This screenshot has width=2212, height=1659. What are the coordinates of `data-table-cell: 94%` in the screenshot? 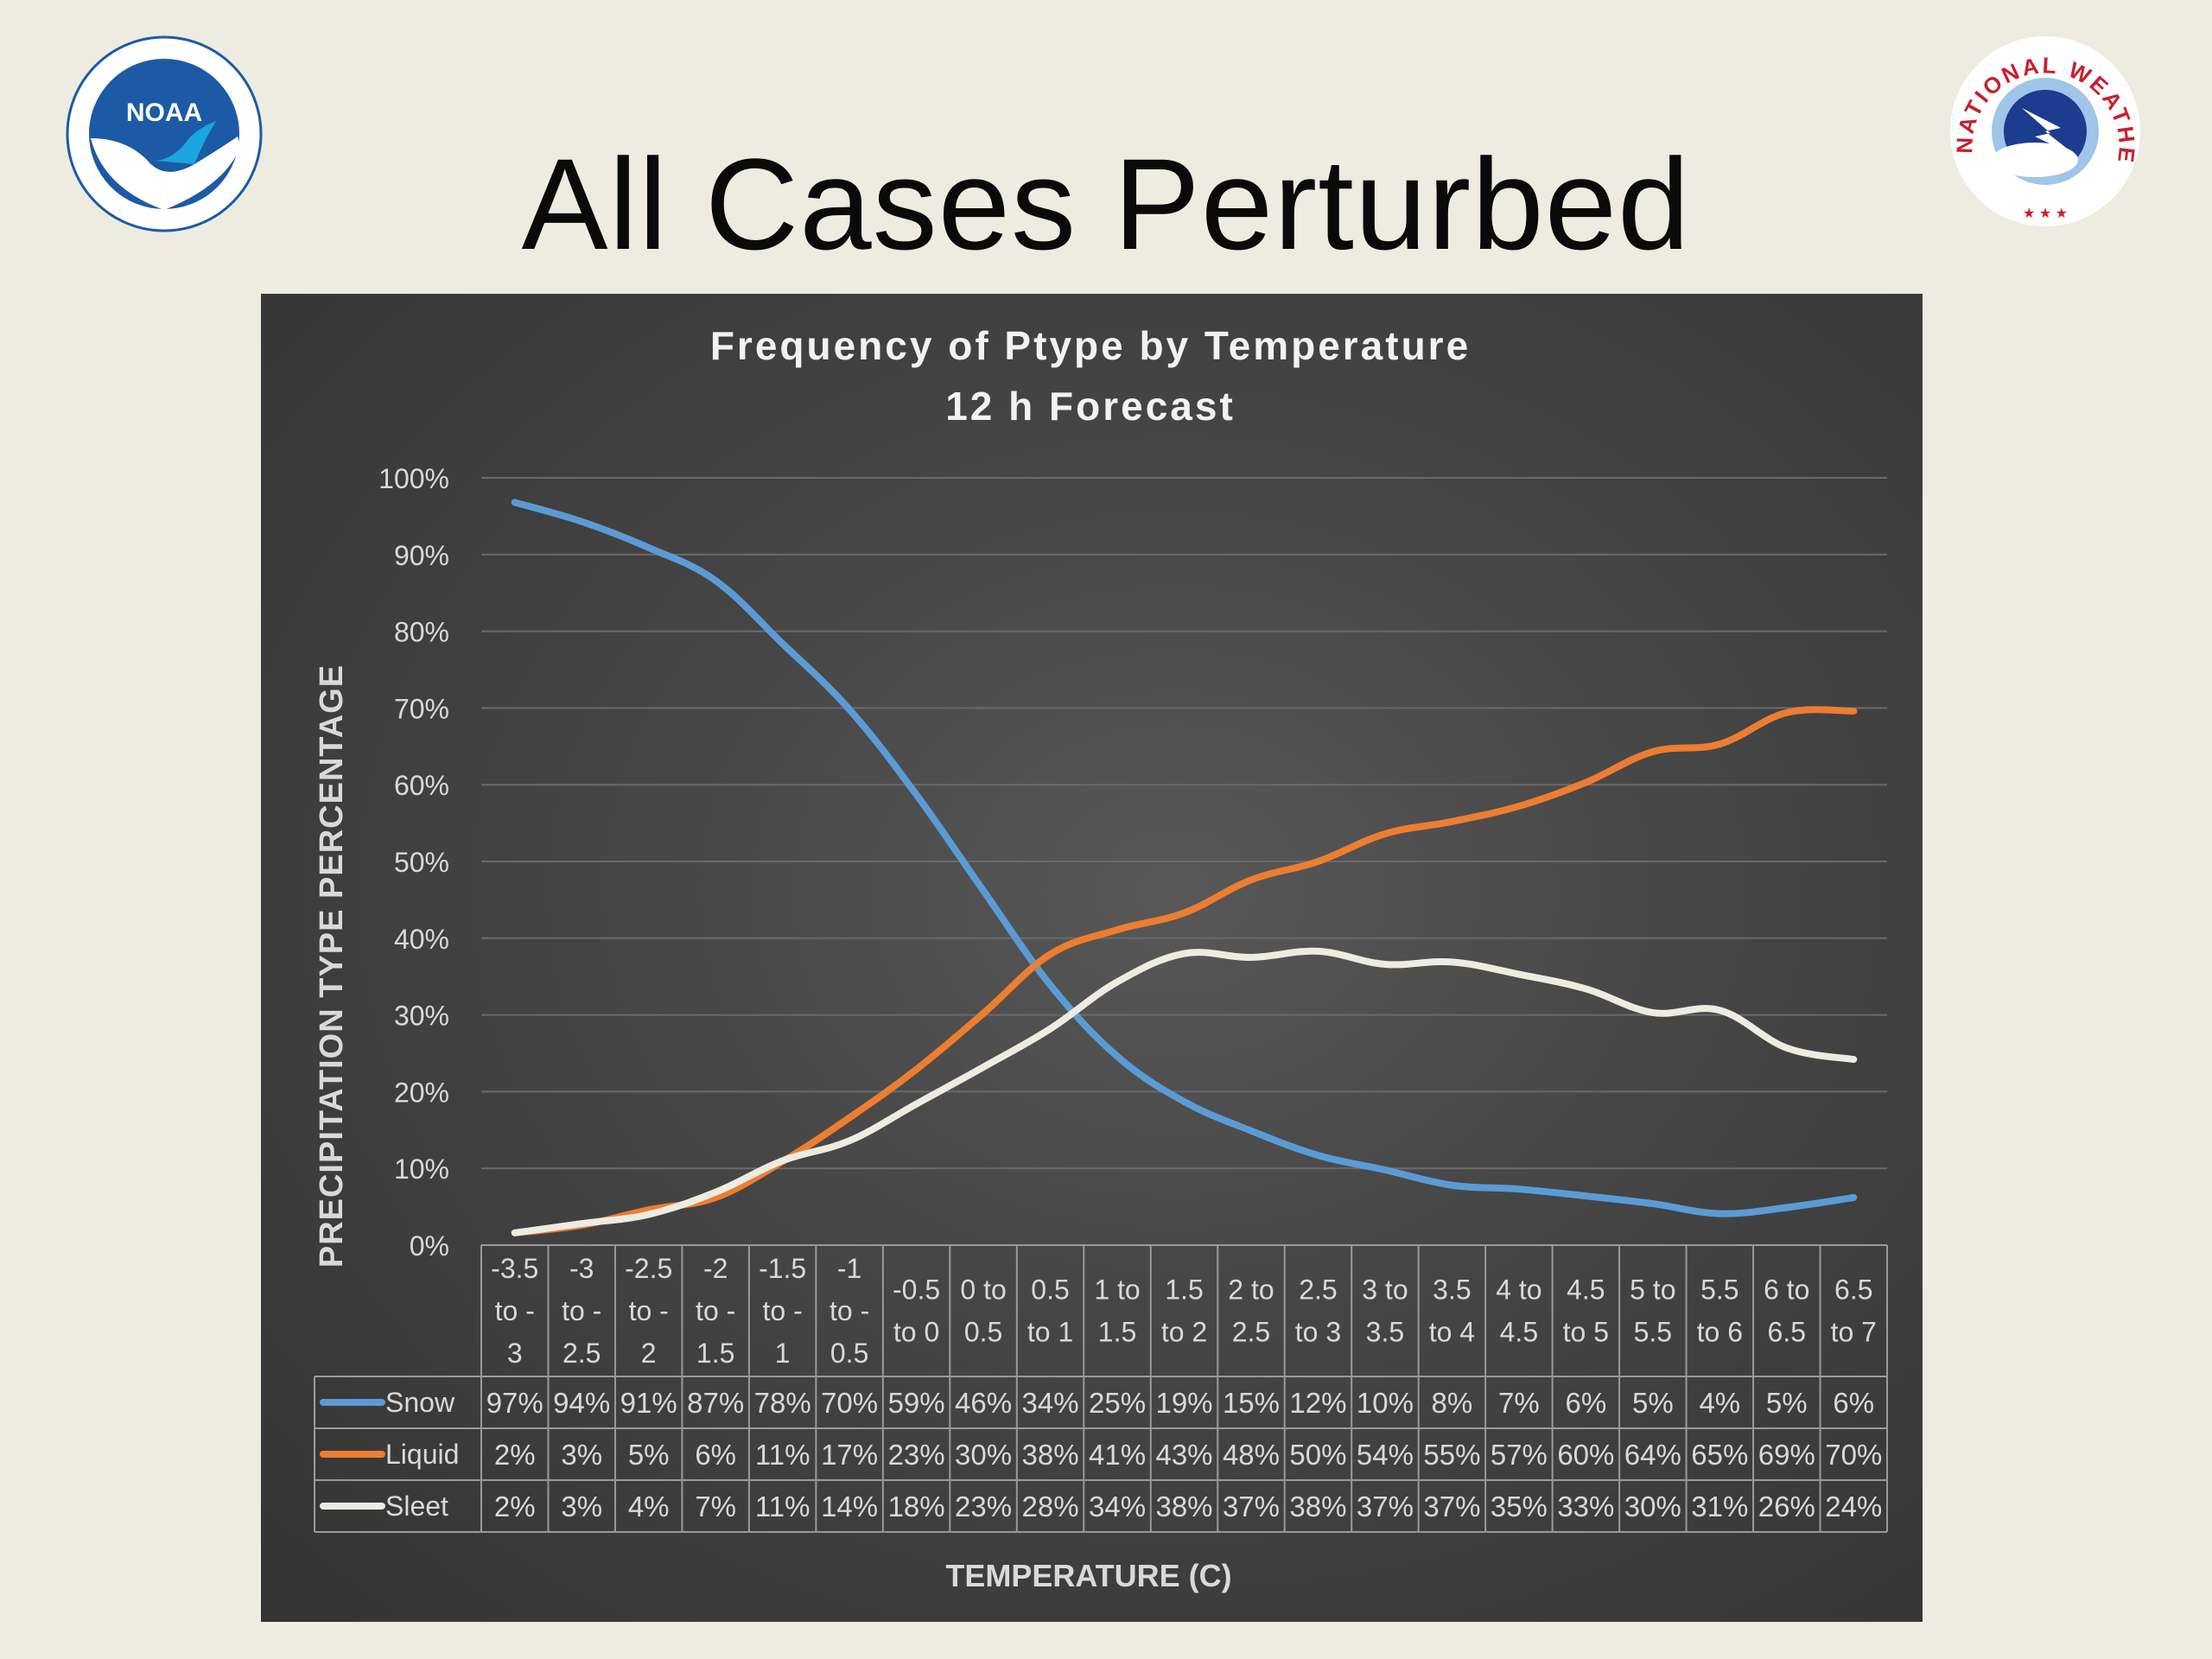 It's located at (581, 1403).